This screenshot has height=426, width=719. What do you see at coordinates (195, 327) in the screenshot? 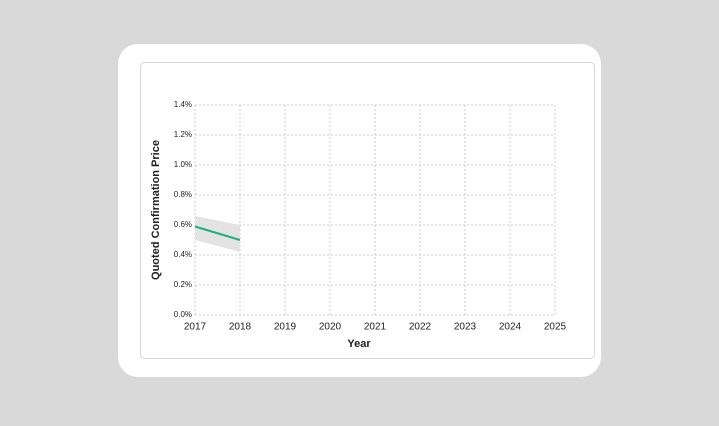
I see `x-tick-label: 2017` at bounding box center [195, 327].